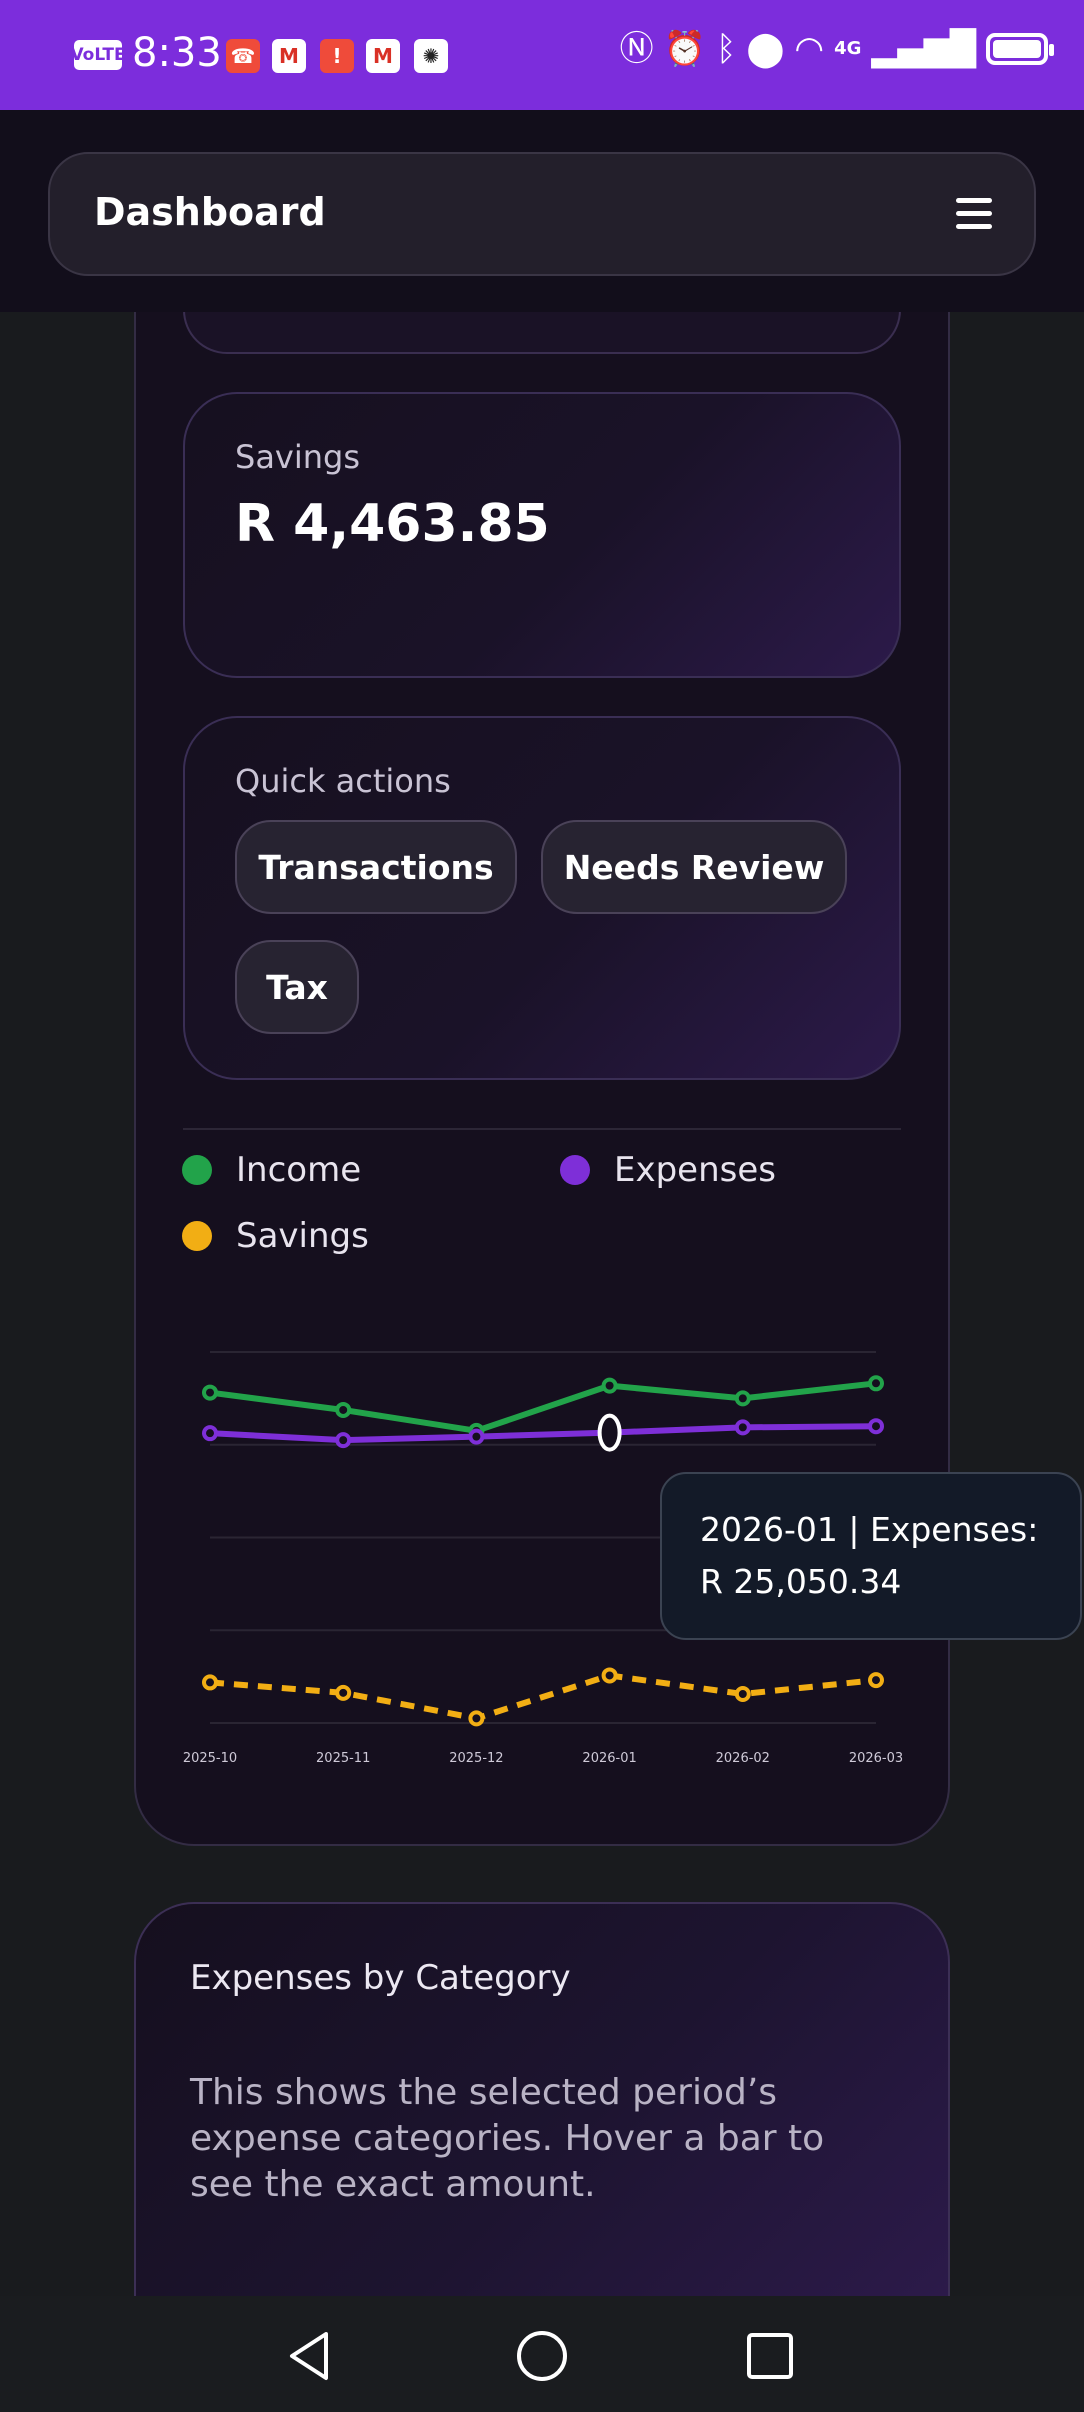  I want to click on category-card-title: Expenses by Category, so click(380, 1978).